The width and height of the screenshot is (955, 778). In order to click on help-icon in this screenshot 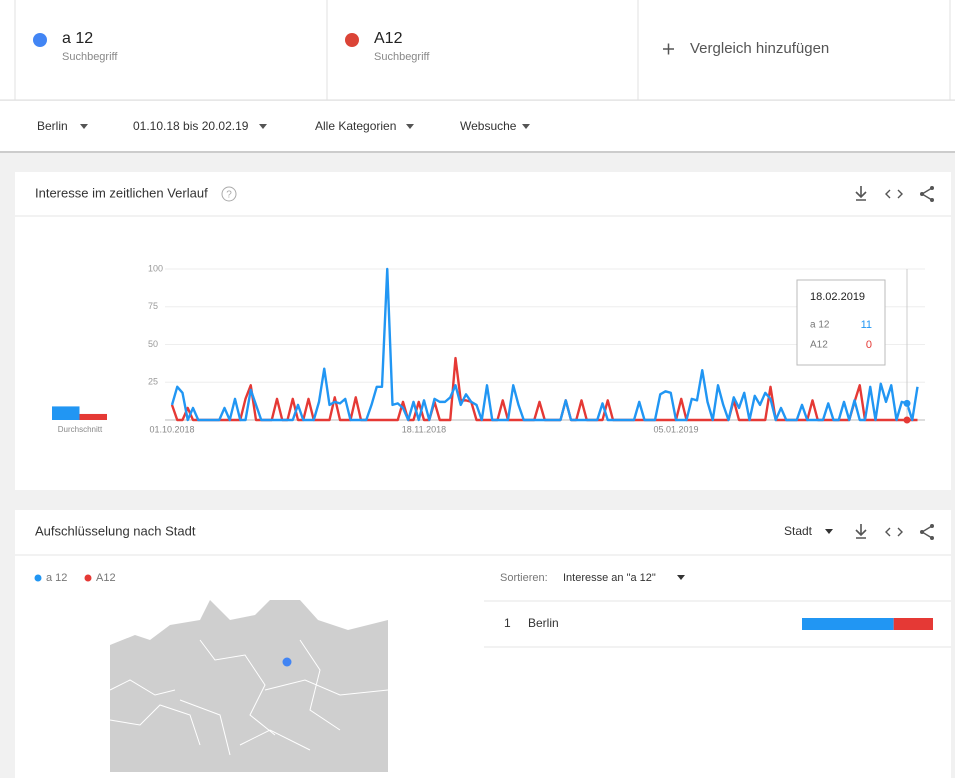, I will do `click(229, 194)`.